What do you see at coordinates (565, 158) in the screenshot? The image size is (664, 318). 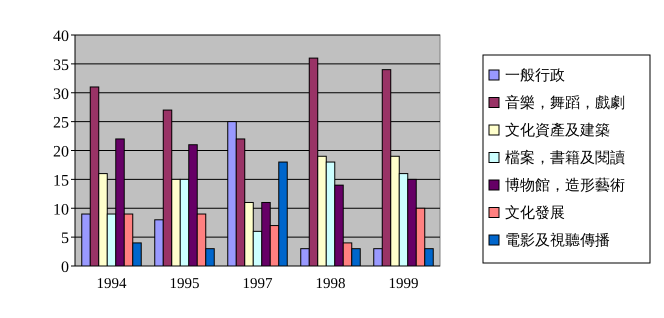 I see `legend-label: 檔案，書籍及閱讀` at bounding box center [565, 158].